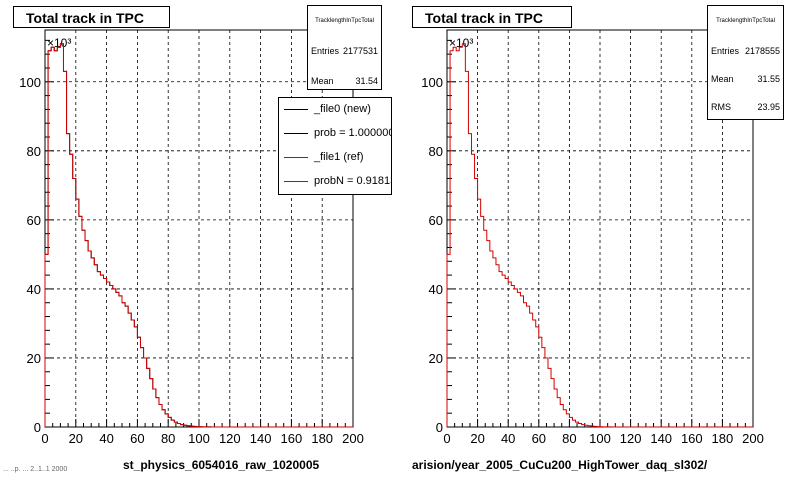  I want to click on footer-text: ... ..p. ... 2..1..1 2000, so click(35, 469).